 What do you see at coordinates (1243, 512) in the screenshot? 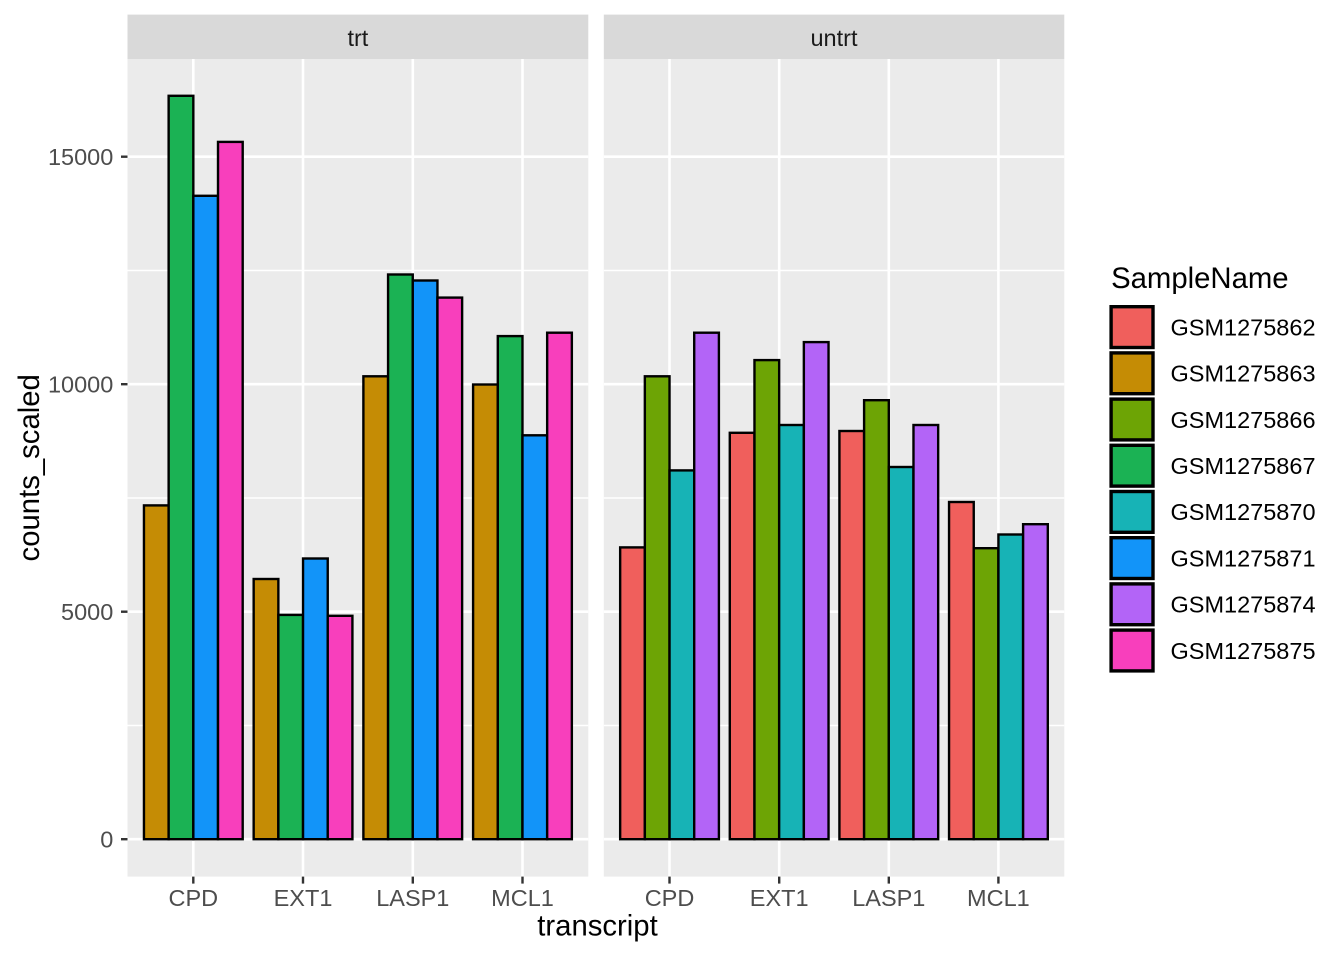
I see `svg-text: GSM1275870` at bounding box center [1243, 512].